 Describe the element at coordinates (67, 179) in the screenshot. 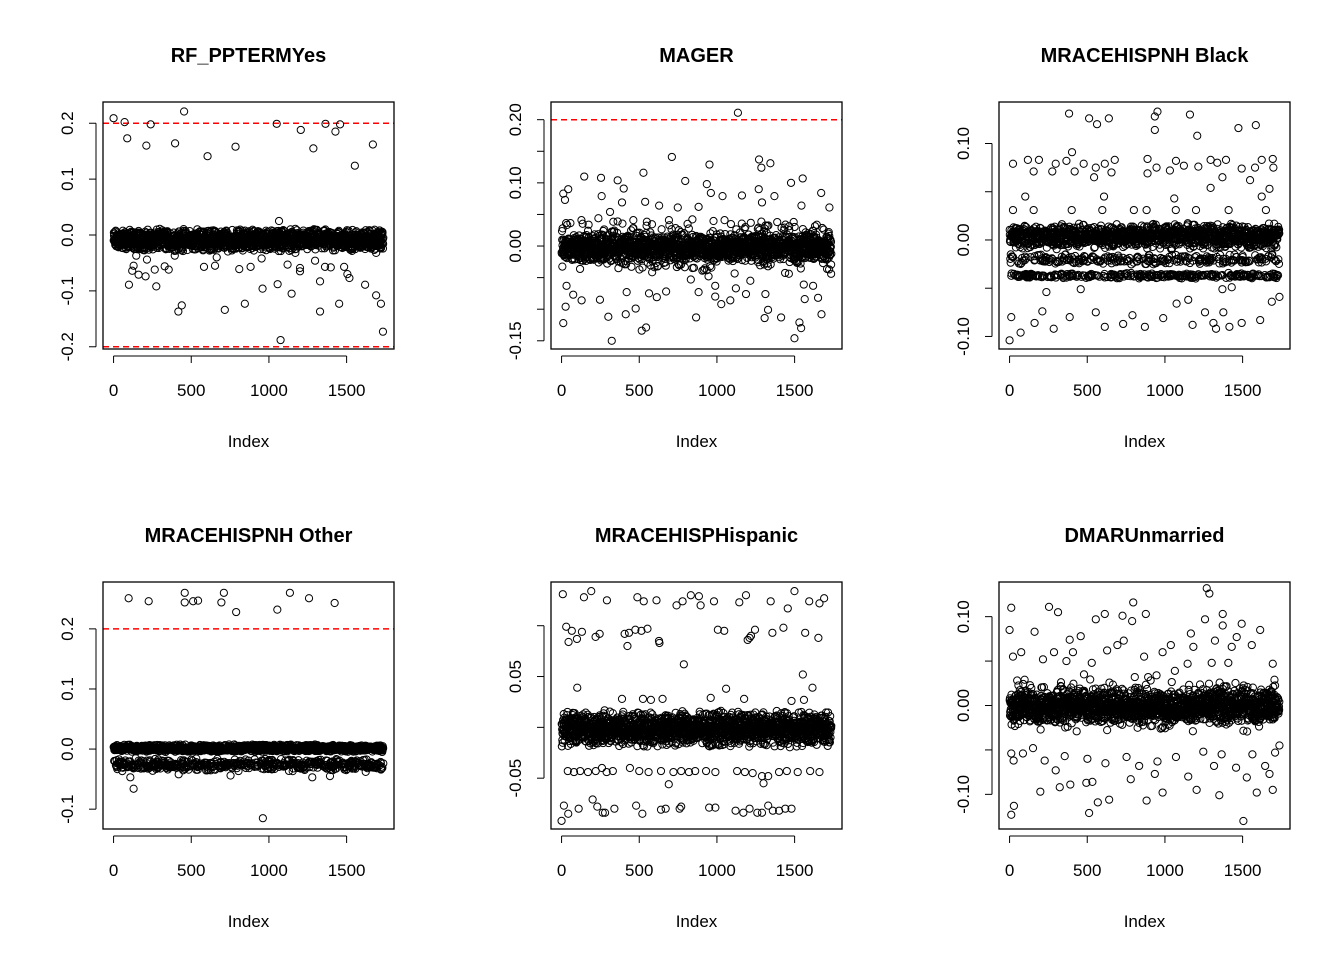

I see `y-tick-label: 0.1` at that location.